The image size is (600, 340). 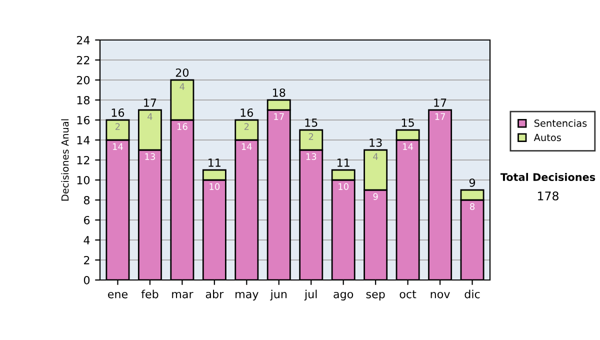 I want to click on y-tick-label: 10, so click(x=83, y=180).